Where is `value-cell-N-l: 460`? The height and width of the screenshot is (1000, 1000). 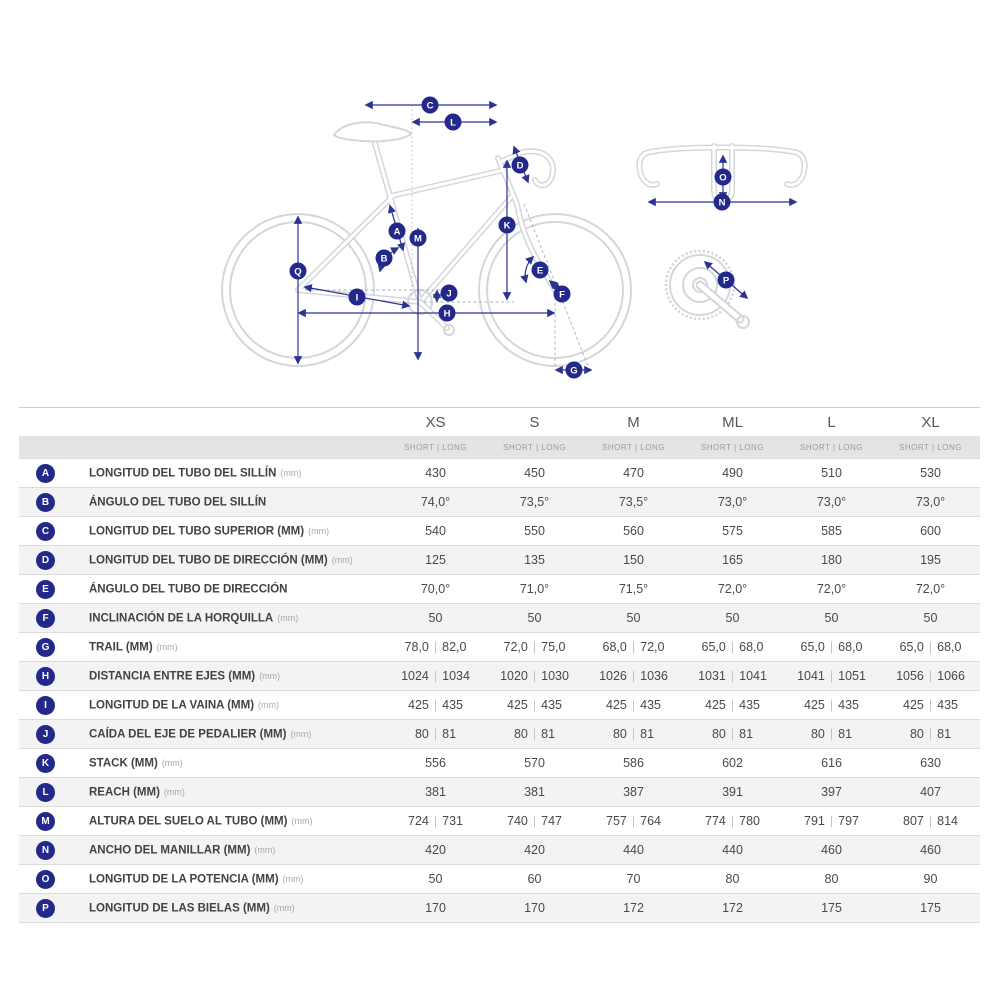 value-cell-N-l: 460 is located at coordinates (831, 850).